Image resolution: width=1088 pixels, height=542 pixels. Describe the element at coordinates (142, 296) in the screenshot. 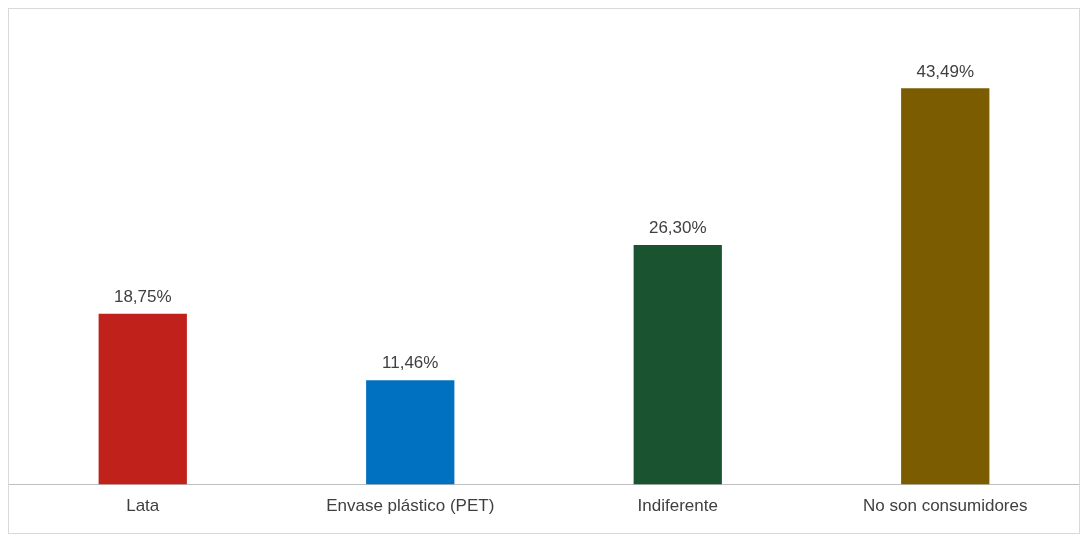

I see `data-label: 18,75%` at that location.